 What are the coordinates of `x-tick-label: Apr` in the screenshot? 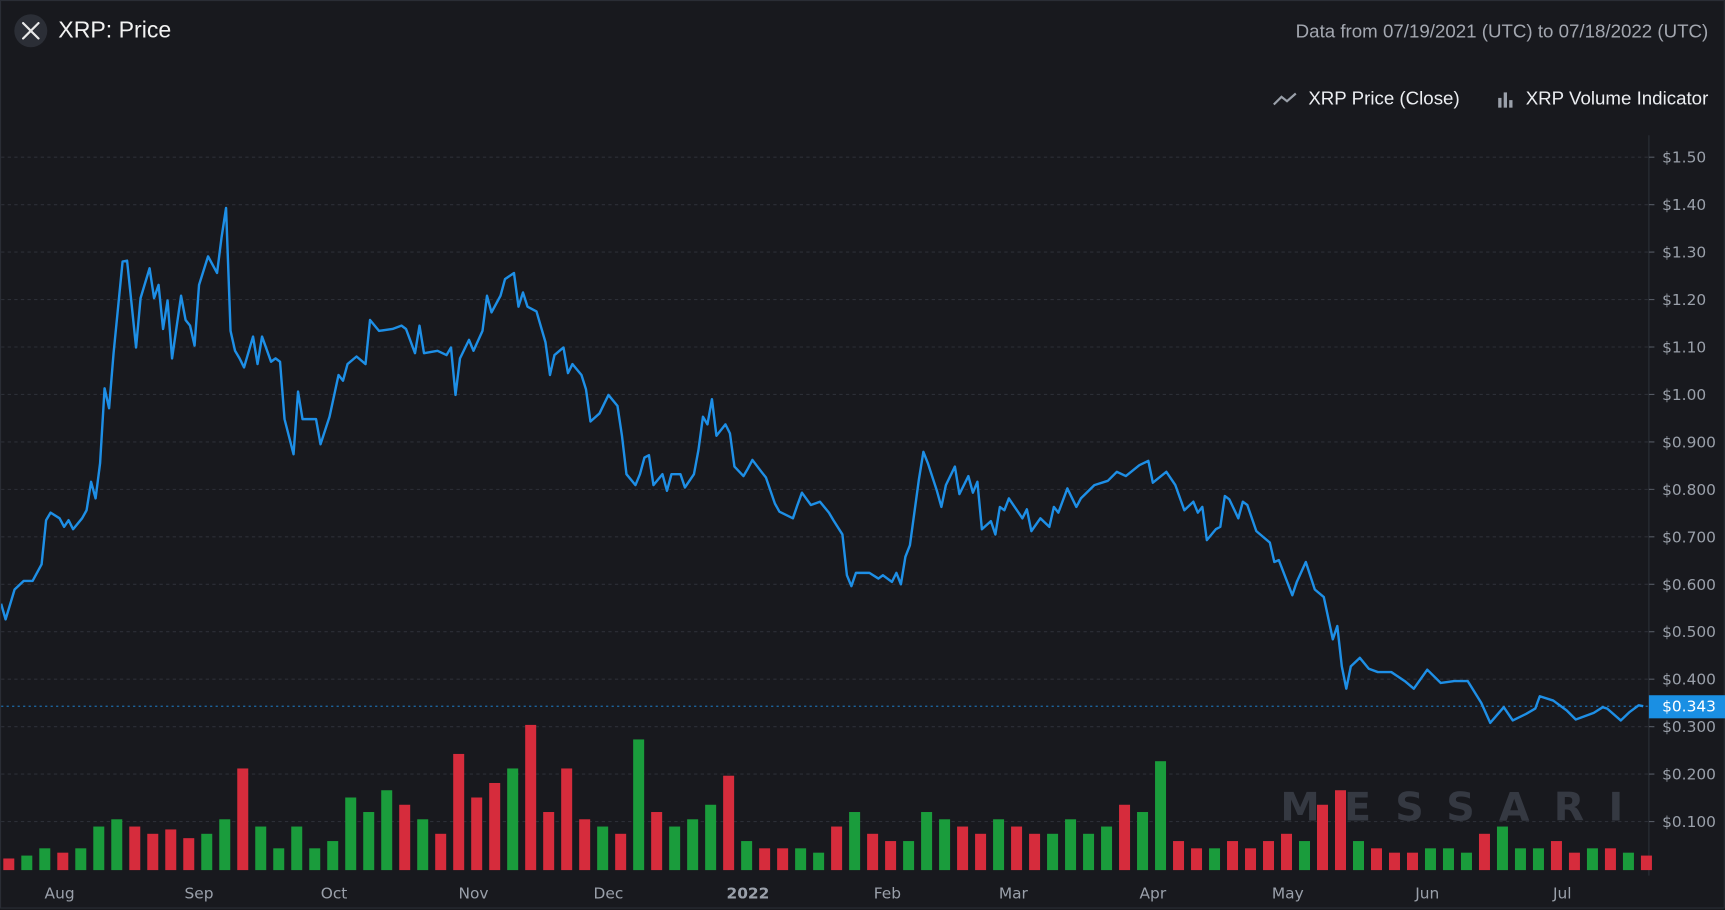 It's located at (1153, 894).